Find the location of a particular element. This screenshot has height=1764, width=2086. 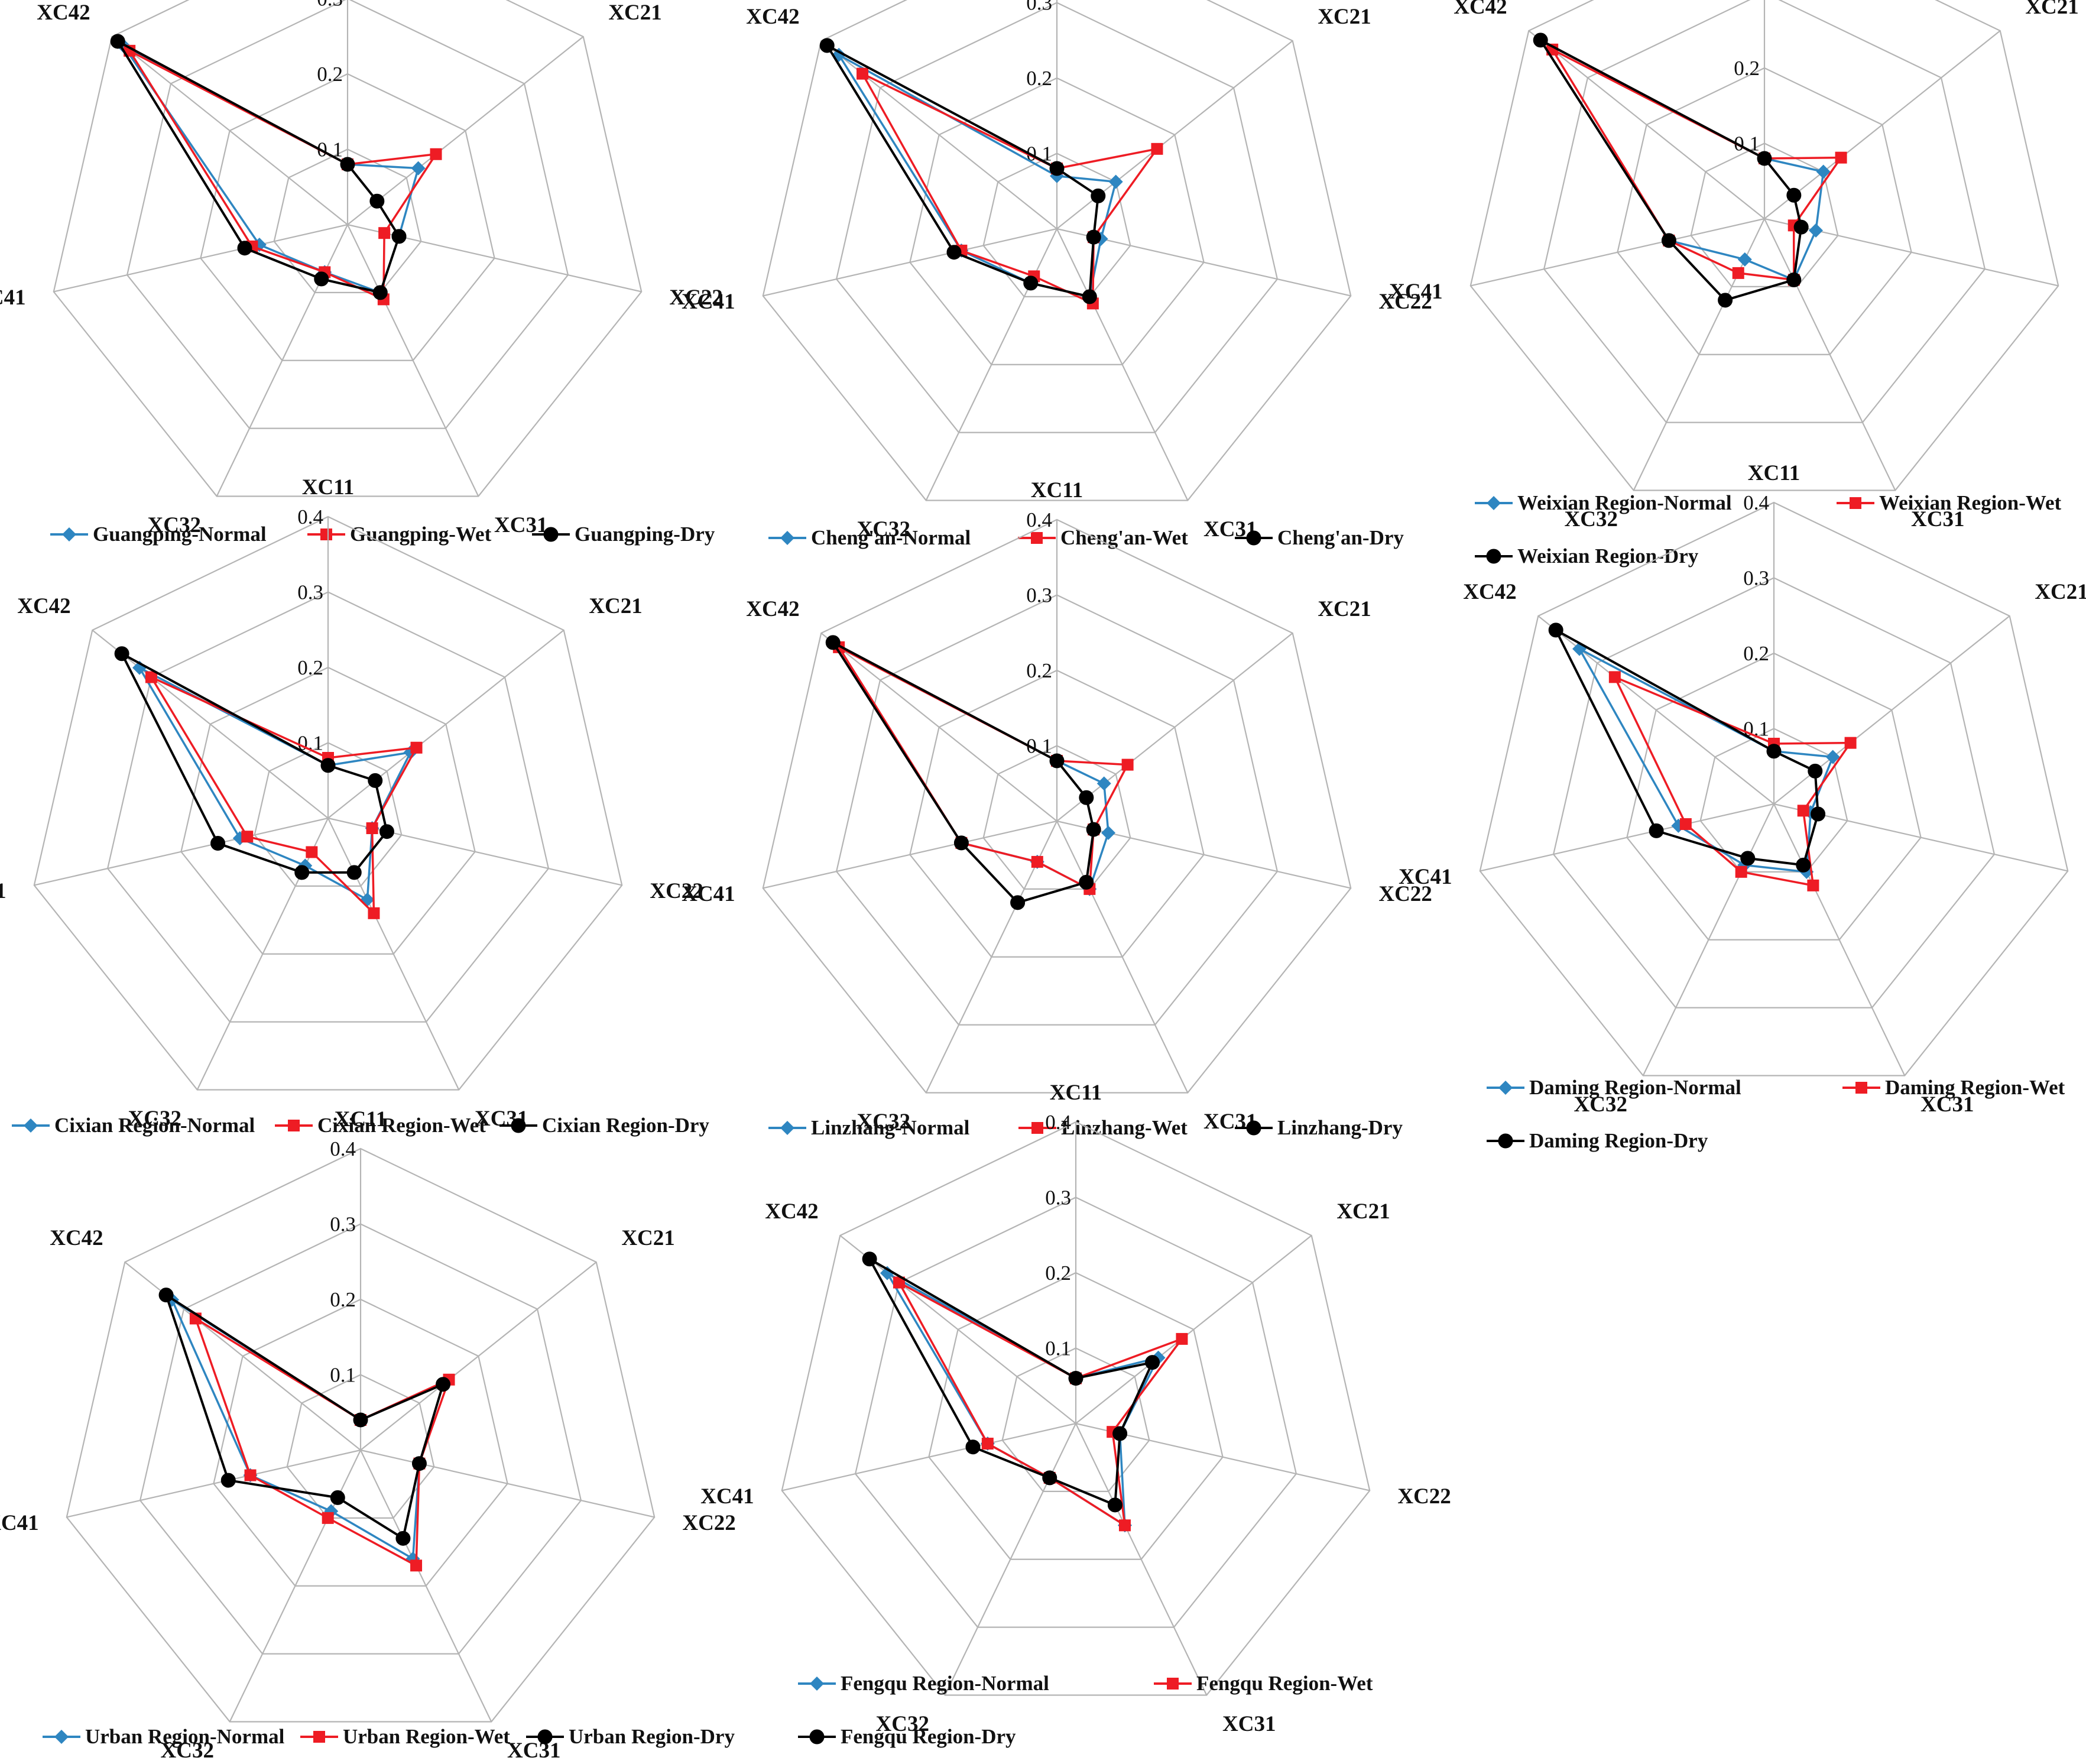

legend-item: Fengqu Region-Dry is located at coordinates (907, 1736).